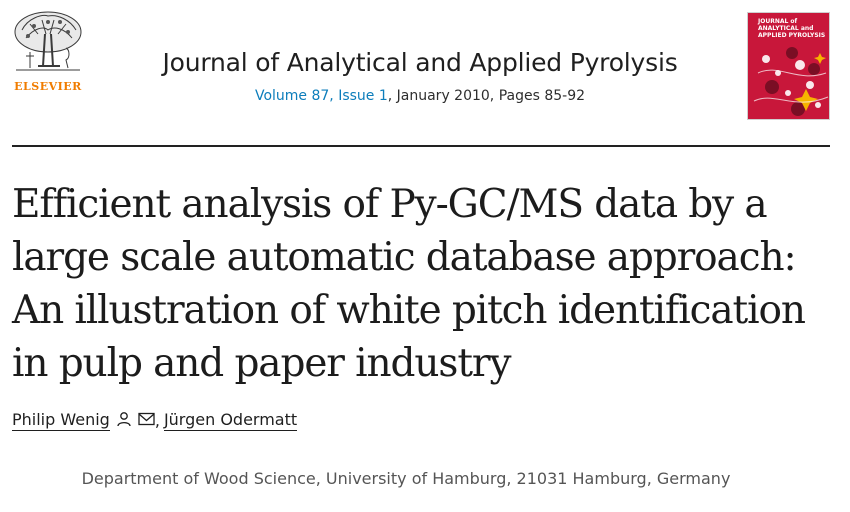 This screenshot has height=512, width=850. I want to click on publisher-name: ELSEVIER, so click(48, 86).